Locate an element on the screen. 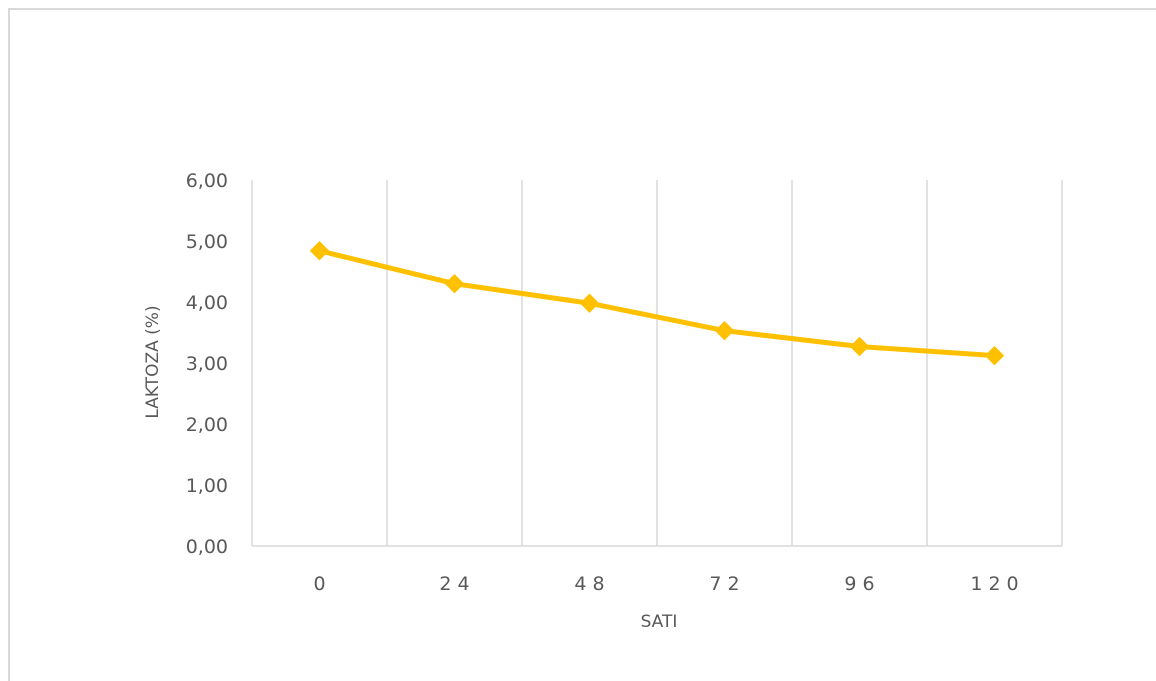  y-tick-label: 4,00 is located at coordinates (207, 303).